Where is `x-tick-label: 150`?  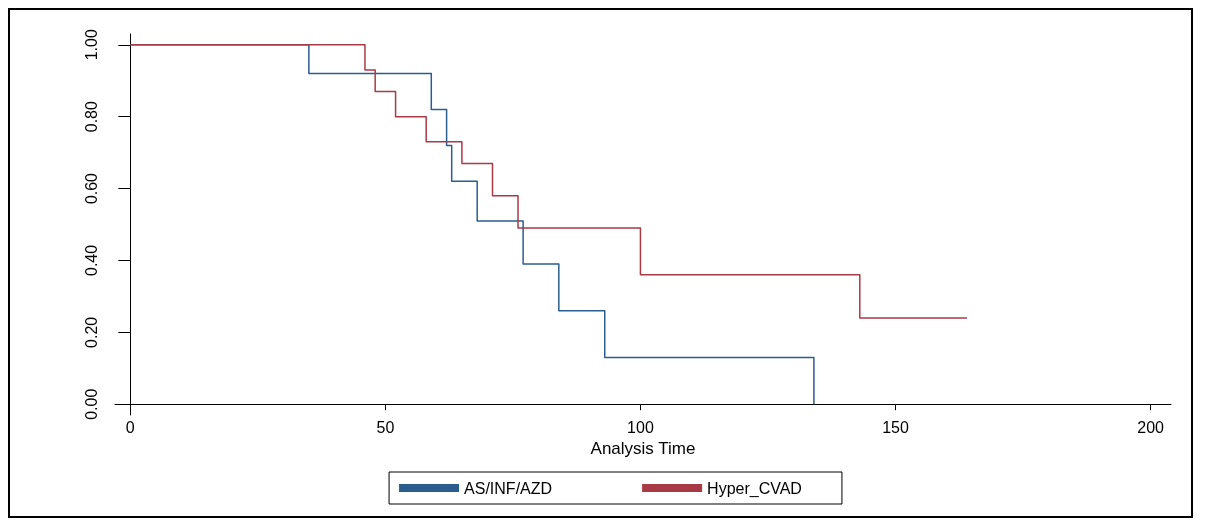
x-tick-label: 150 is located at coordinates (895, 427).